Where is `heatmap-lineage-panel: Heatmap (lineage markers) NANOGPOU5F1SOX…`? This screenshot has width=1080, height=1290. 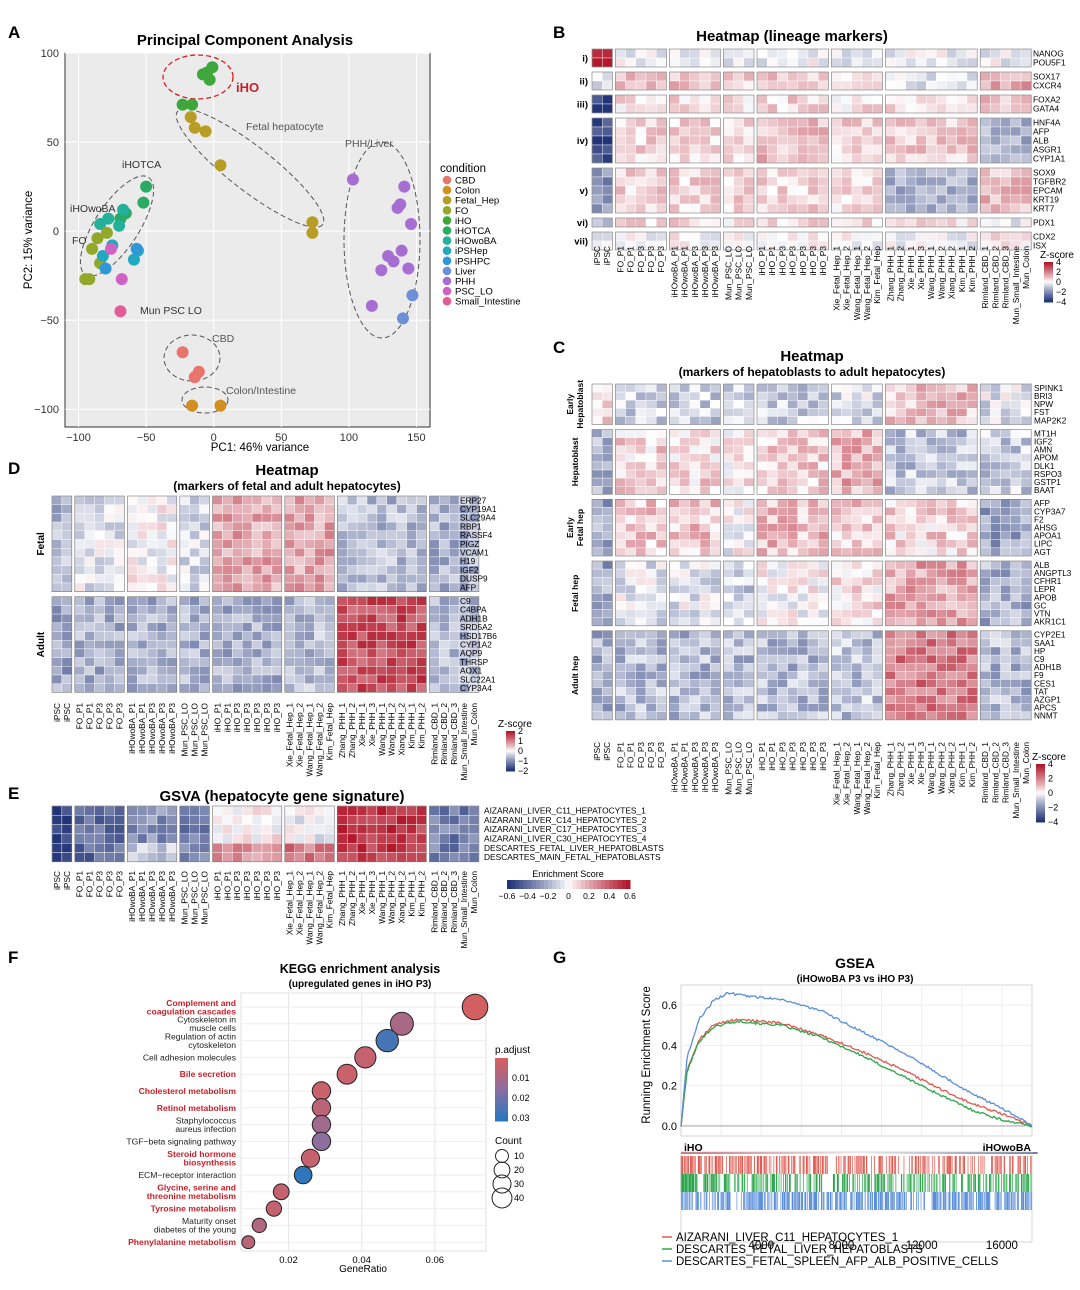 heatmap-lineage-panel: Heatmap (lineage markers) NANOGPOU5F1SOX… is located at coordinates (824, 176).